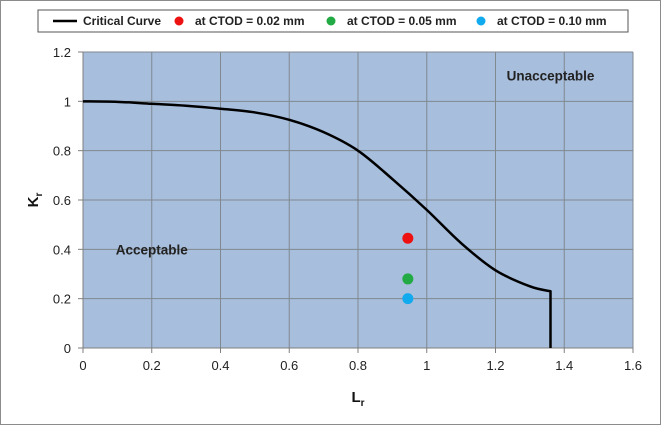 The image size is (661, 426). I want to click on x-tick-label: 0.4, so click(220, 365).